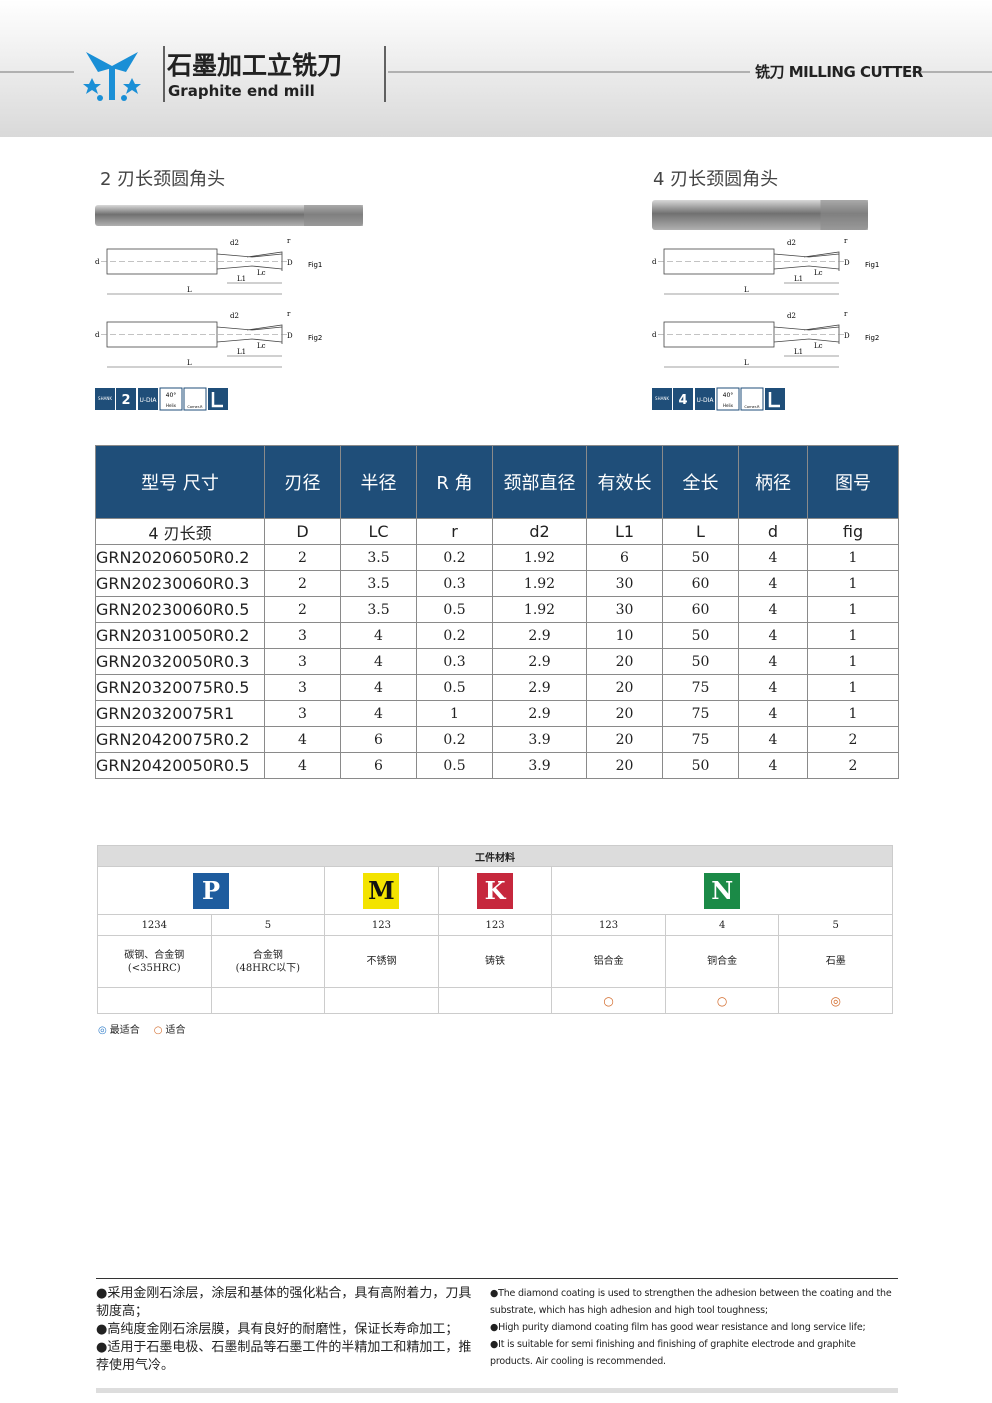  I want to click on table-cell: 颈部直径, so click(539, 482).